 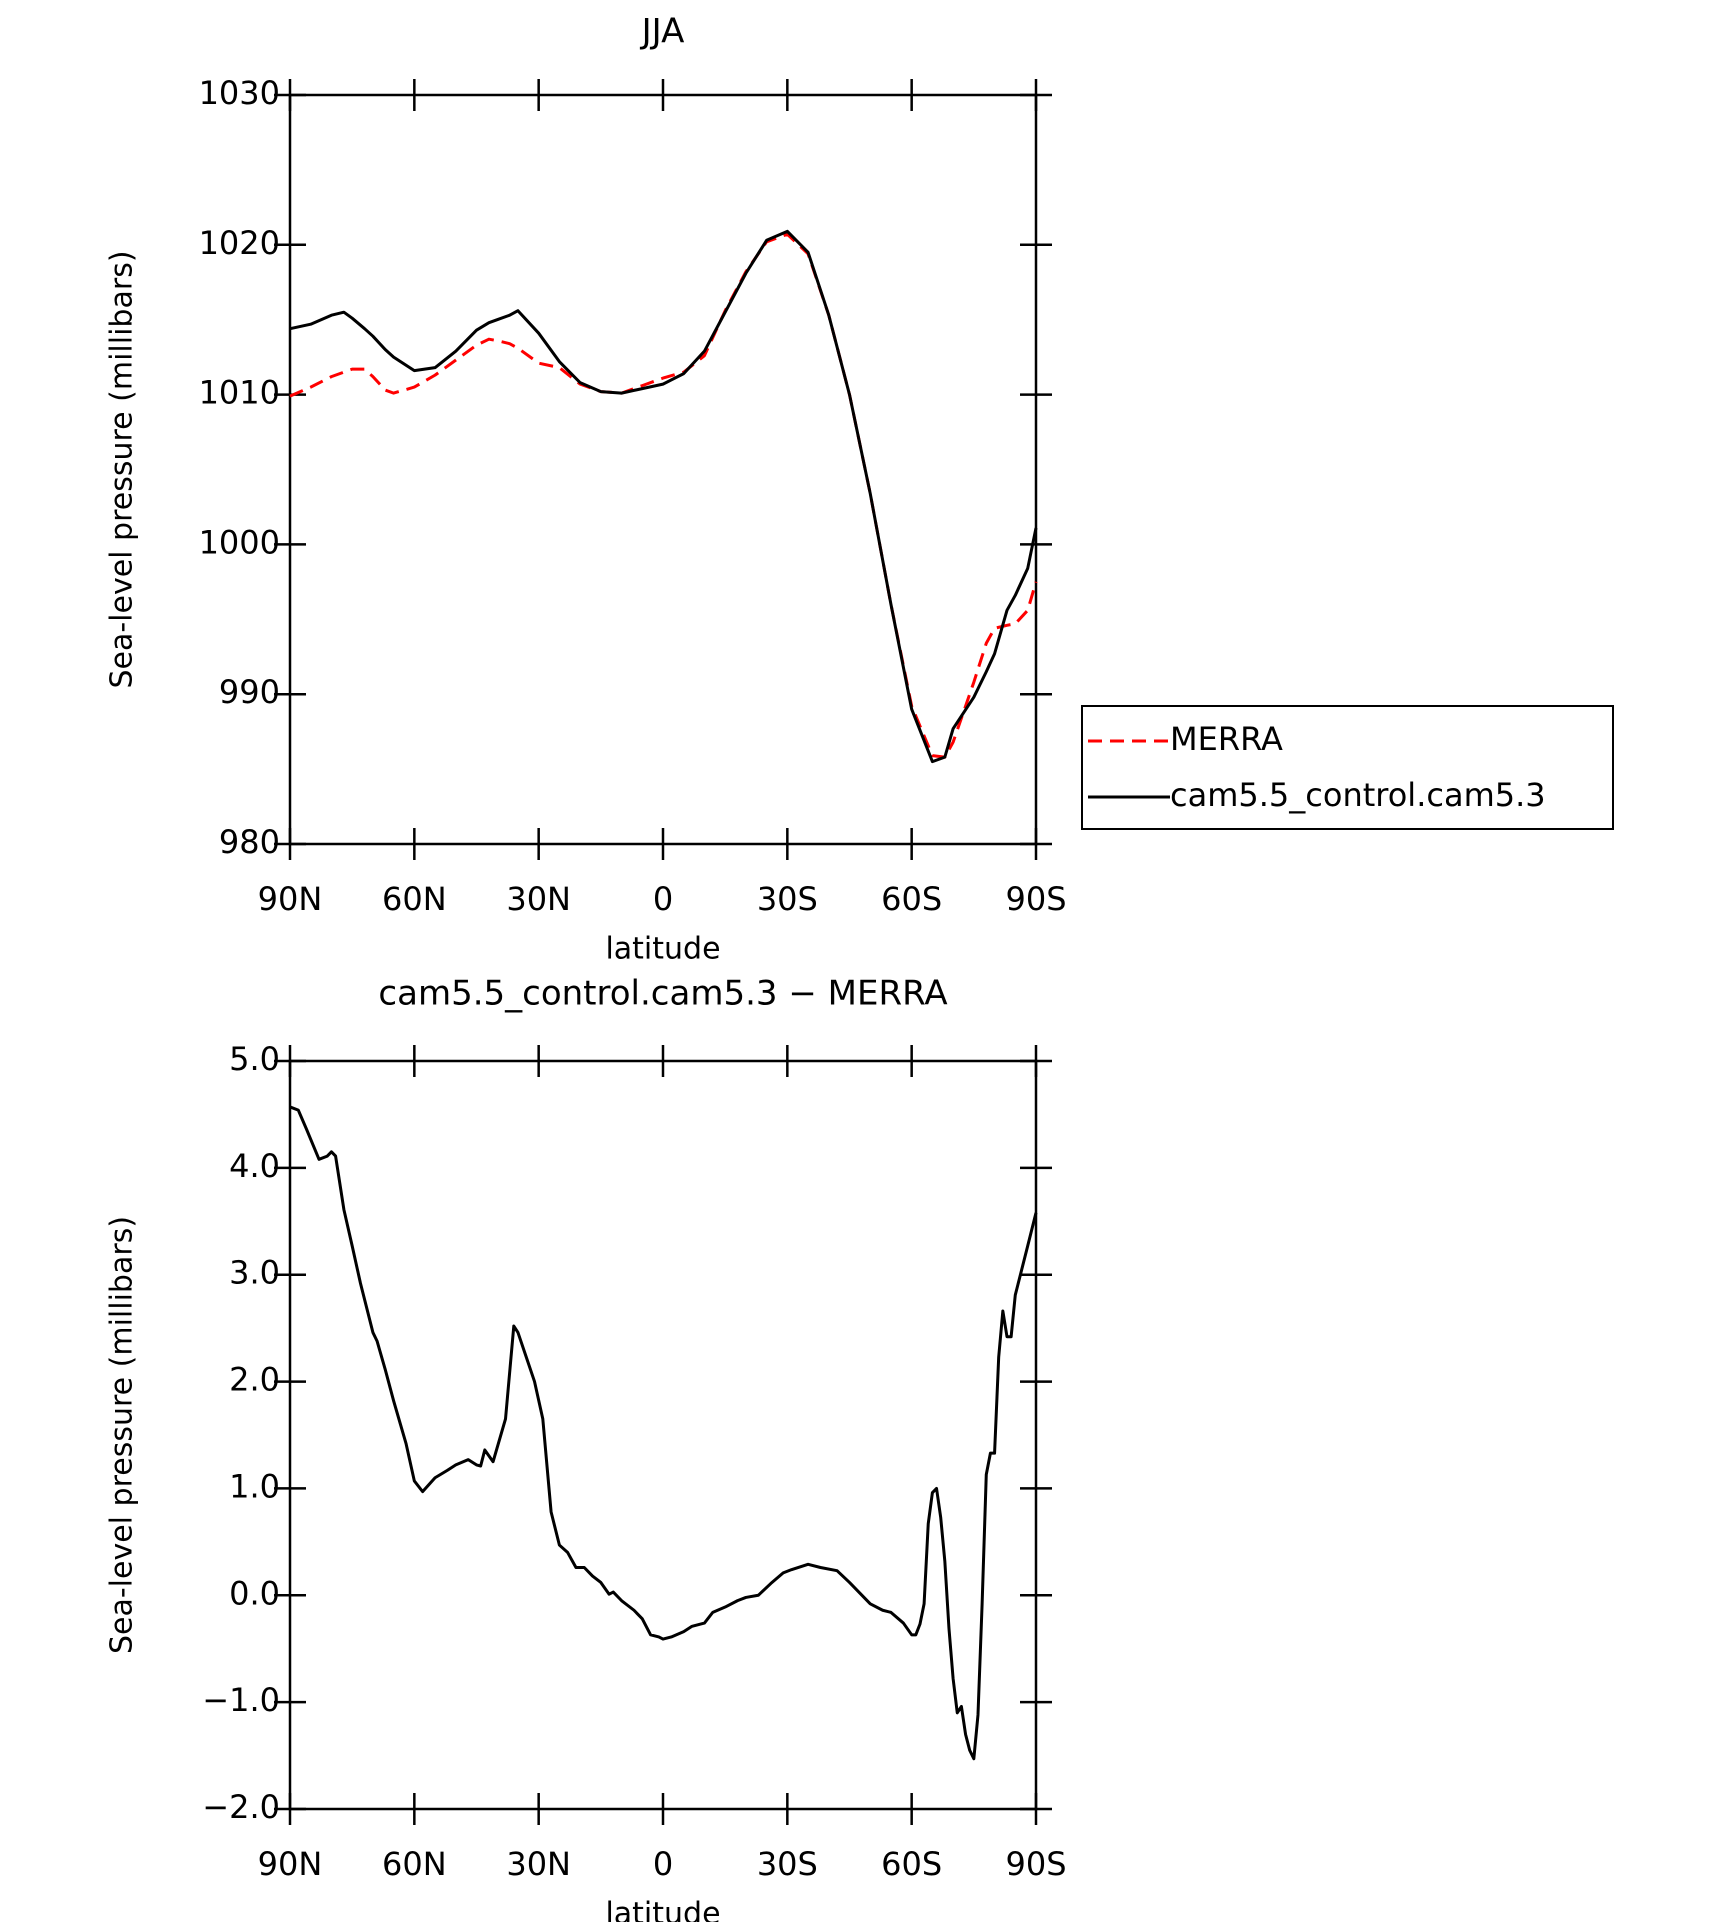 I want to click on y-tick-label: 1020, so click(x=239, y=243).